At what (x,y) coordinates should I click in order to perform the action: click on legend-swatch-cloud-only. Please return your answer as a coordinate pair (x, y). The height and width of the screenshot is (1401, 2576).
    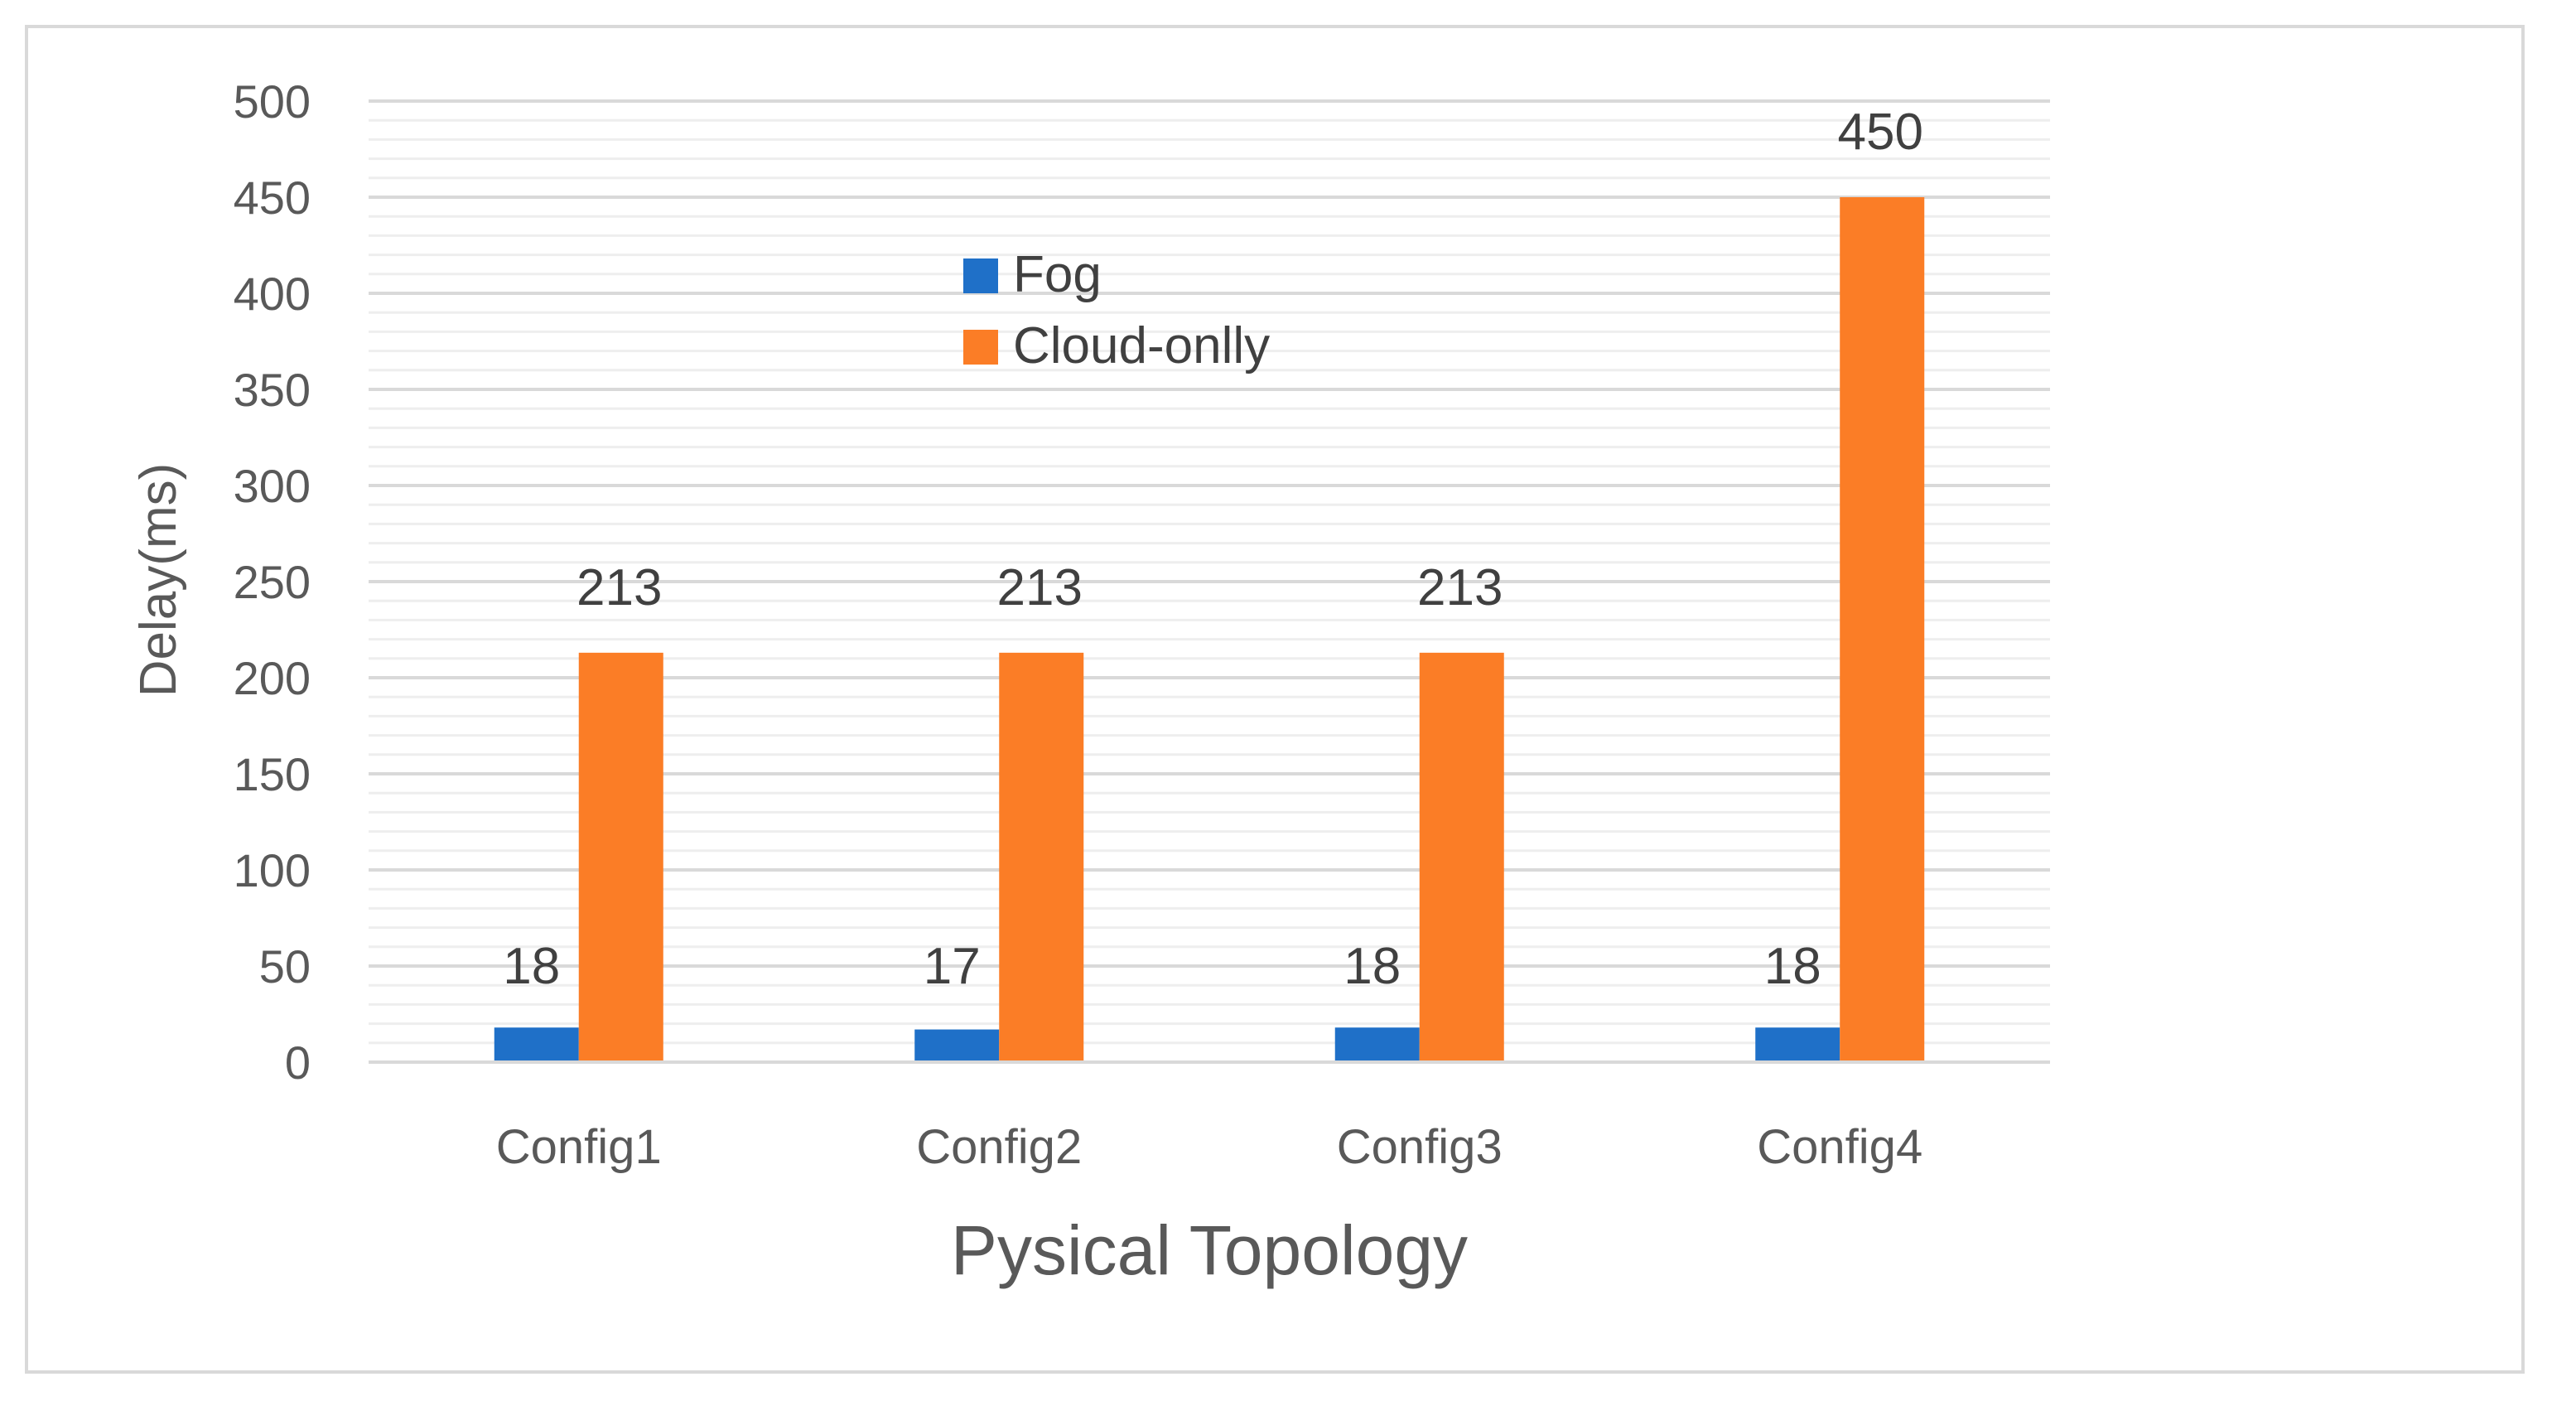
    Looking at the image, I should click on (980, 348).